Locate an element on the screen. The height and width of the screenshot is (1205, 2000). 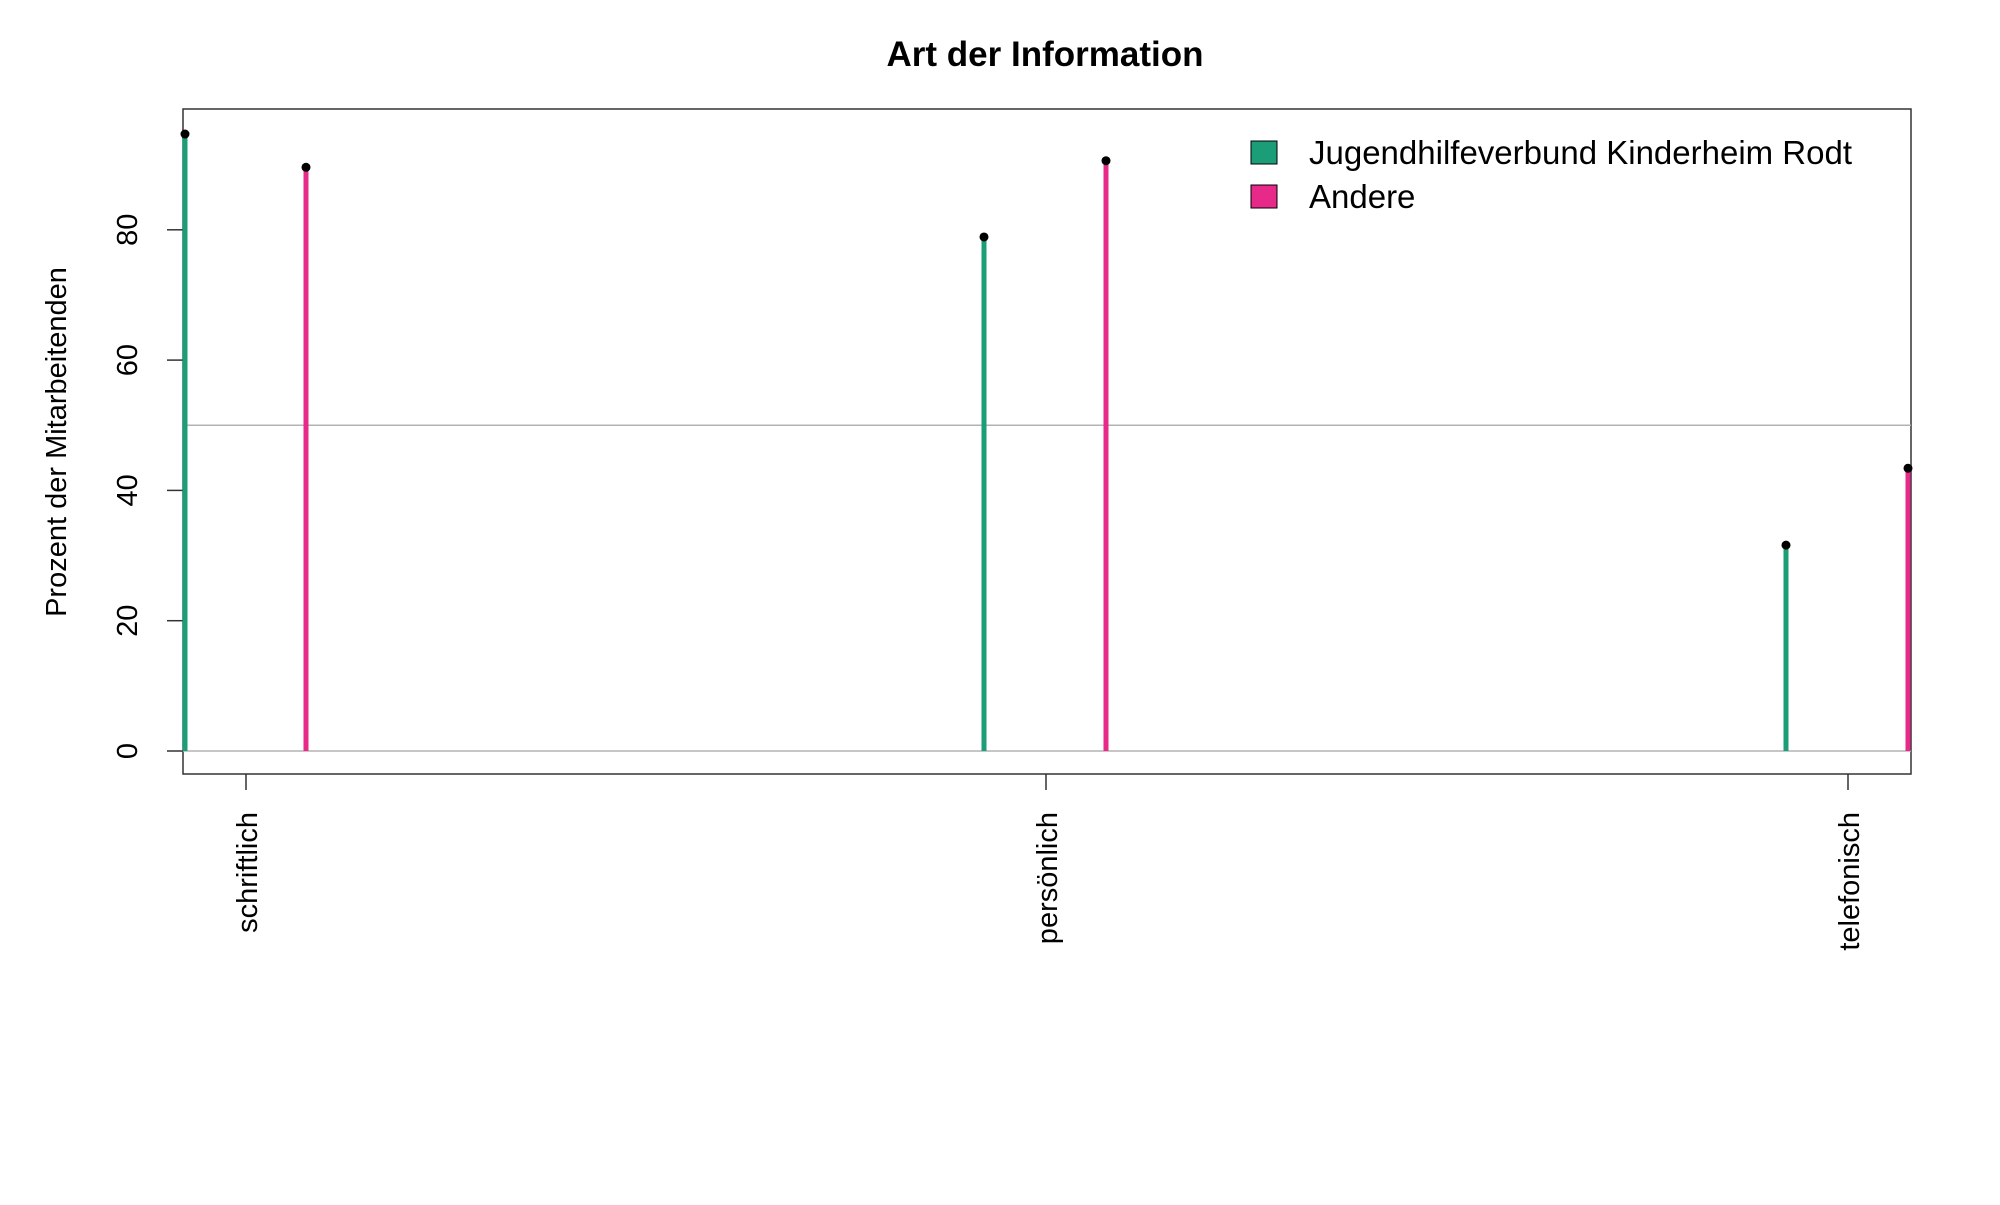
x-tick-label: persönlich is located at coordinates (1048, 878).